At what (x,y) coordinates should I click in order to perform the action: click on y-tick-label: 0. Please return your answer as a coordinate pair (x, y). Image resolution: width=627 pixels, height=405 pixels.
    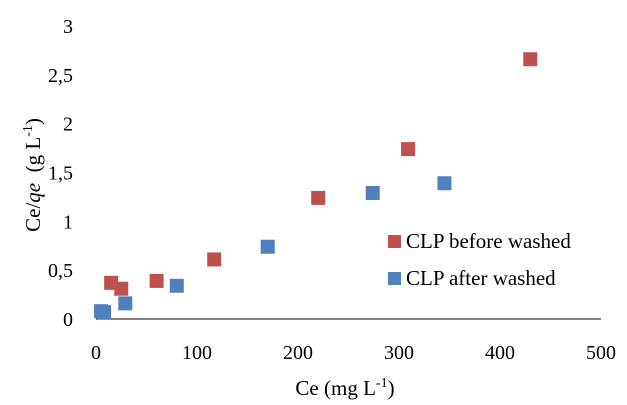
    Looking at the image, I should click on (68, 320).